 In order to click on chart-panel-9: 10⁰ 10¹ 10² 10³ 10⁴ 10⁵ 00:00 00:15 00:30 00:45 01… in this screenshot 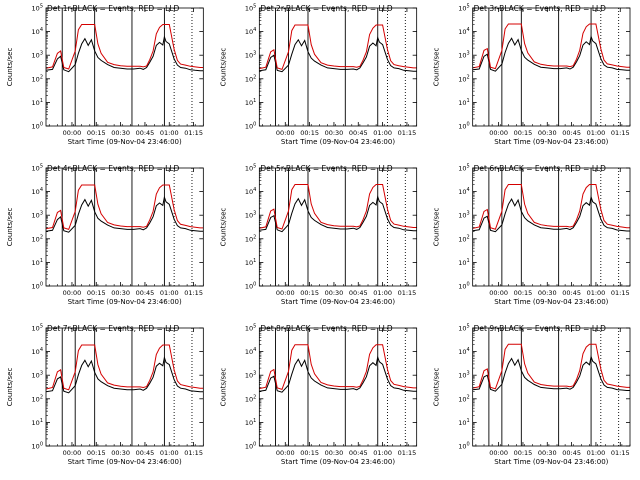, I will do `click(532, 395)`.